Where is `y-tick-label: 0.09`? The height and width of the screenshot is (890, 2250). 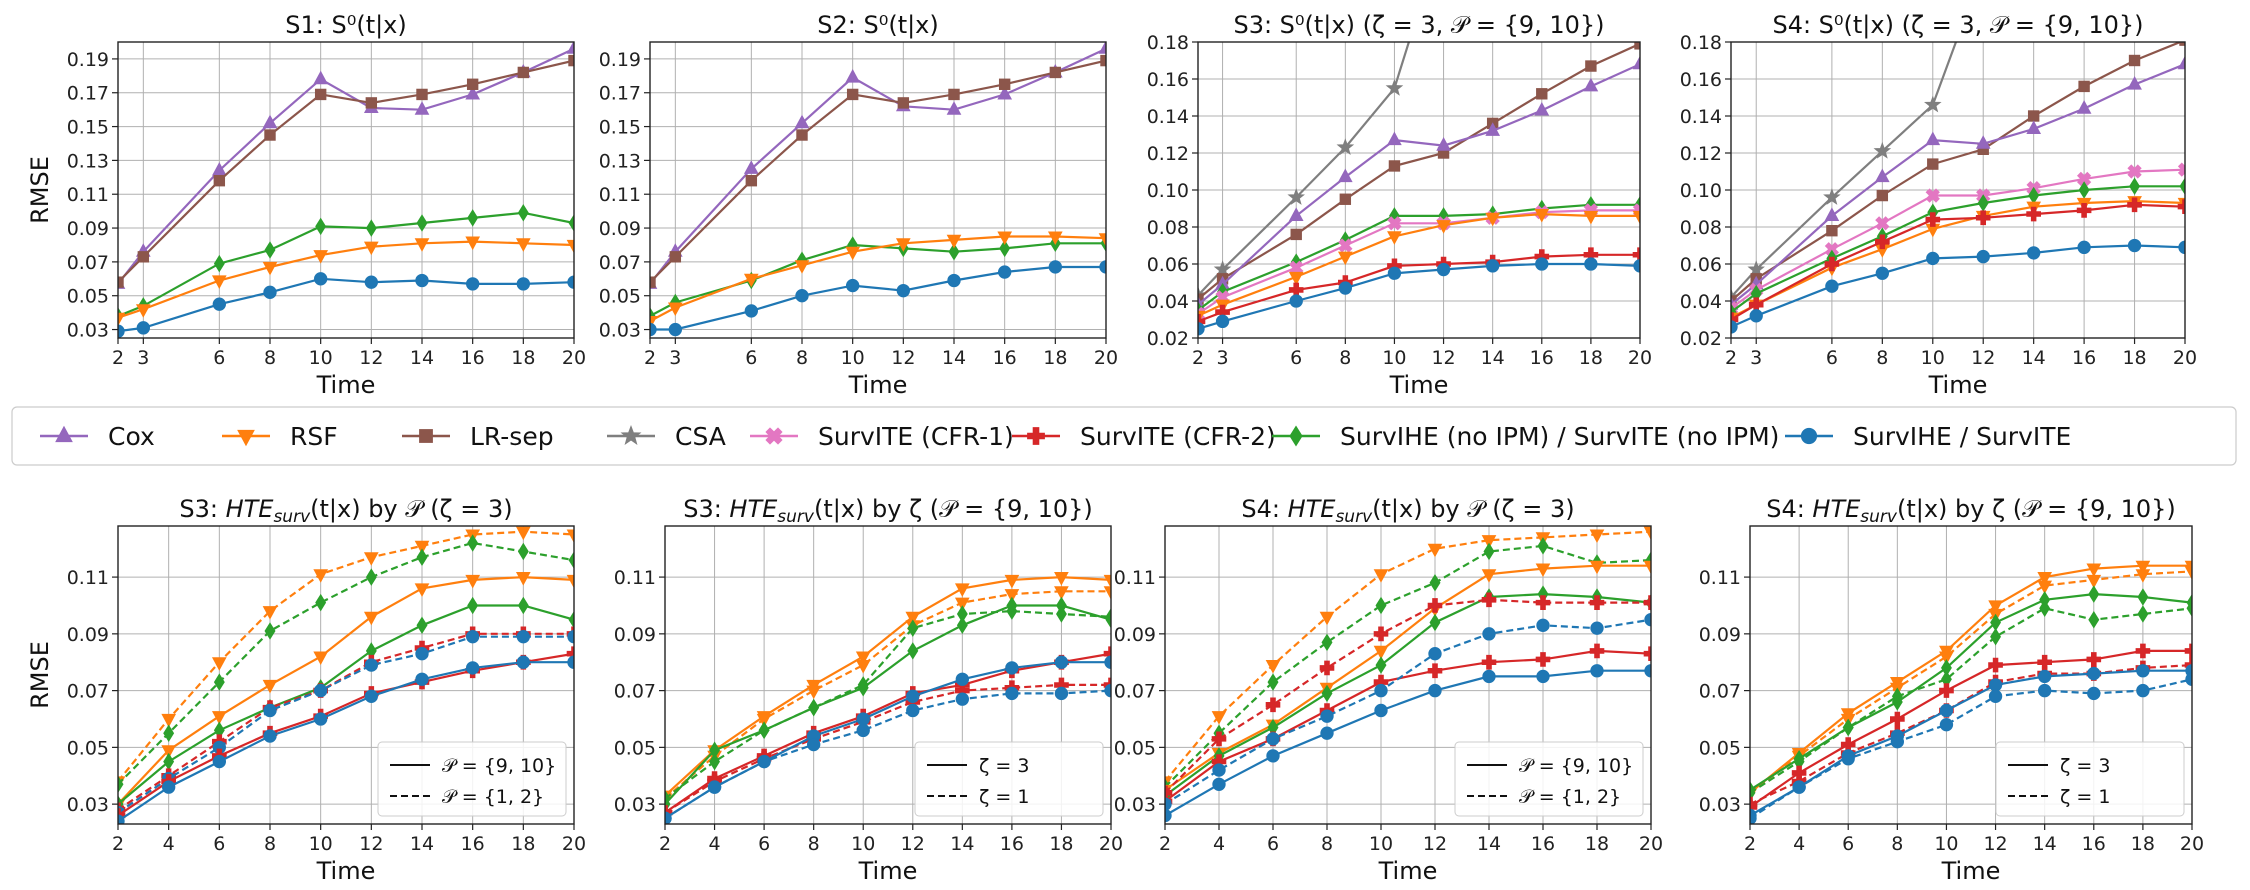 y-tick-label: 0.09 is located at coordinates (1135, 635).